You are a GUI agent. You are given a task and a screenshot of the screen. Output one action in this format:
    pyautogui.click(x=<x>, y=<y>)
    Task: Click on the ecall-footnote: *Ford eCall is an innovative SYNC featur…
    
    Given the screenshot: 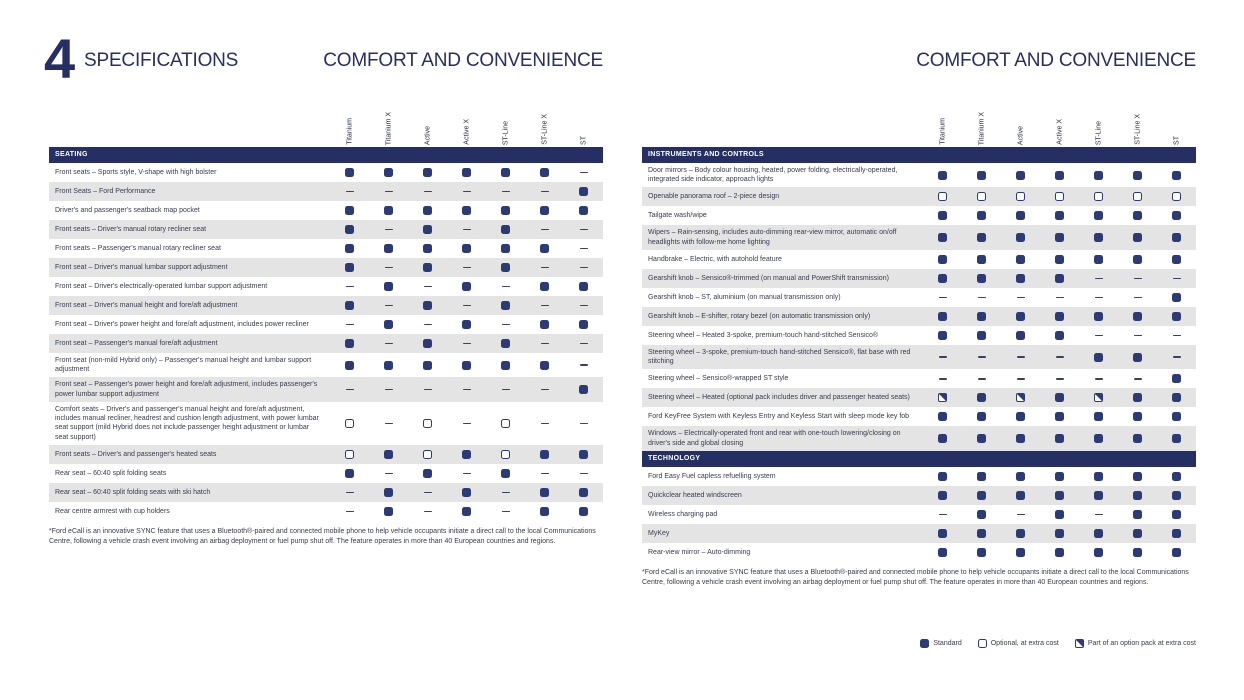 What is the action you would take?
    pyautogui.click(x=322, y=536)
    